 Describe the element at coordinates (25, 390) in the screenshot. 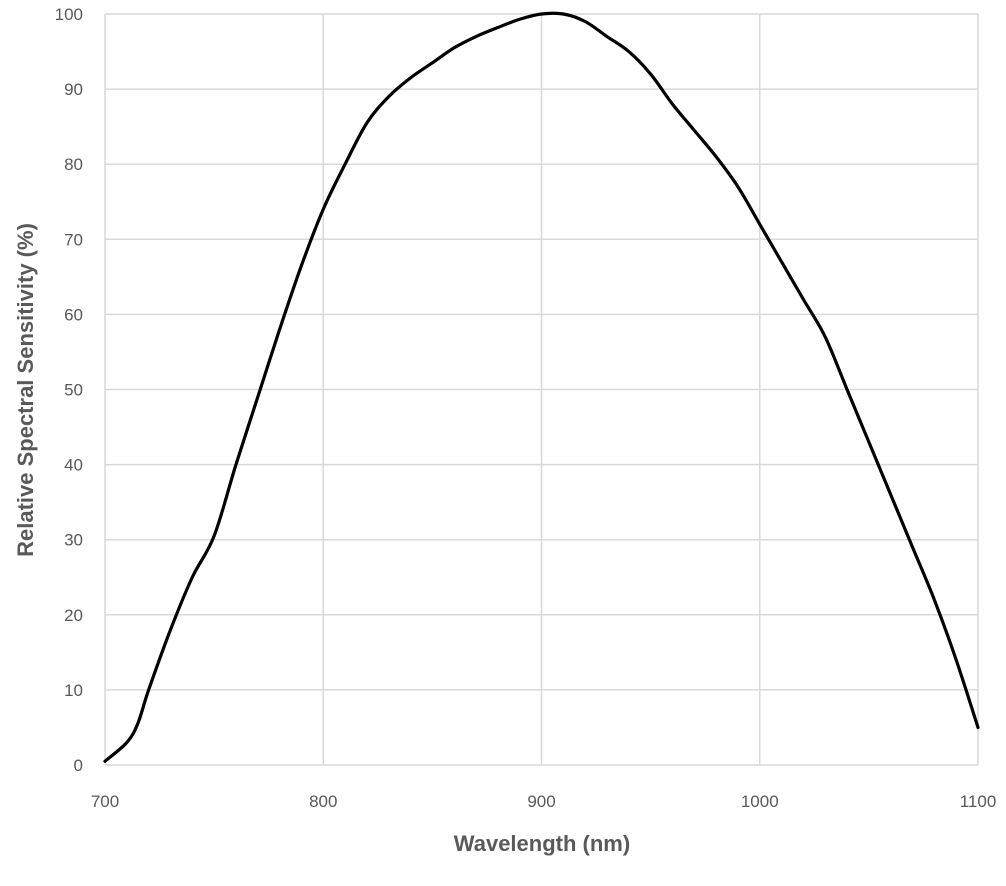

I see `y-axis-title: Relative Spectral Sensitivity (%)` at that location.